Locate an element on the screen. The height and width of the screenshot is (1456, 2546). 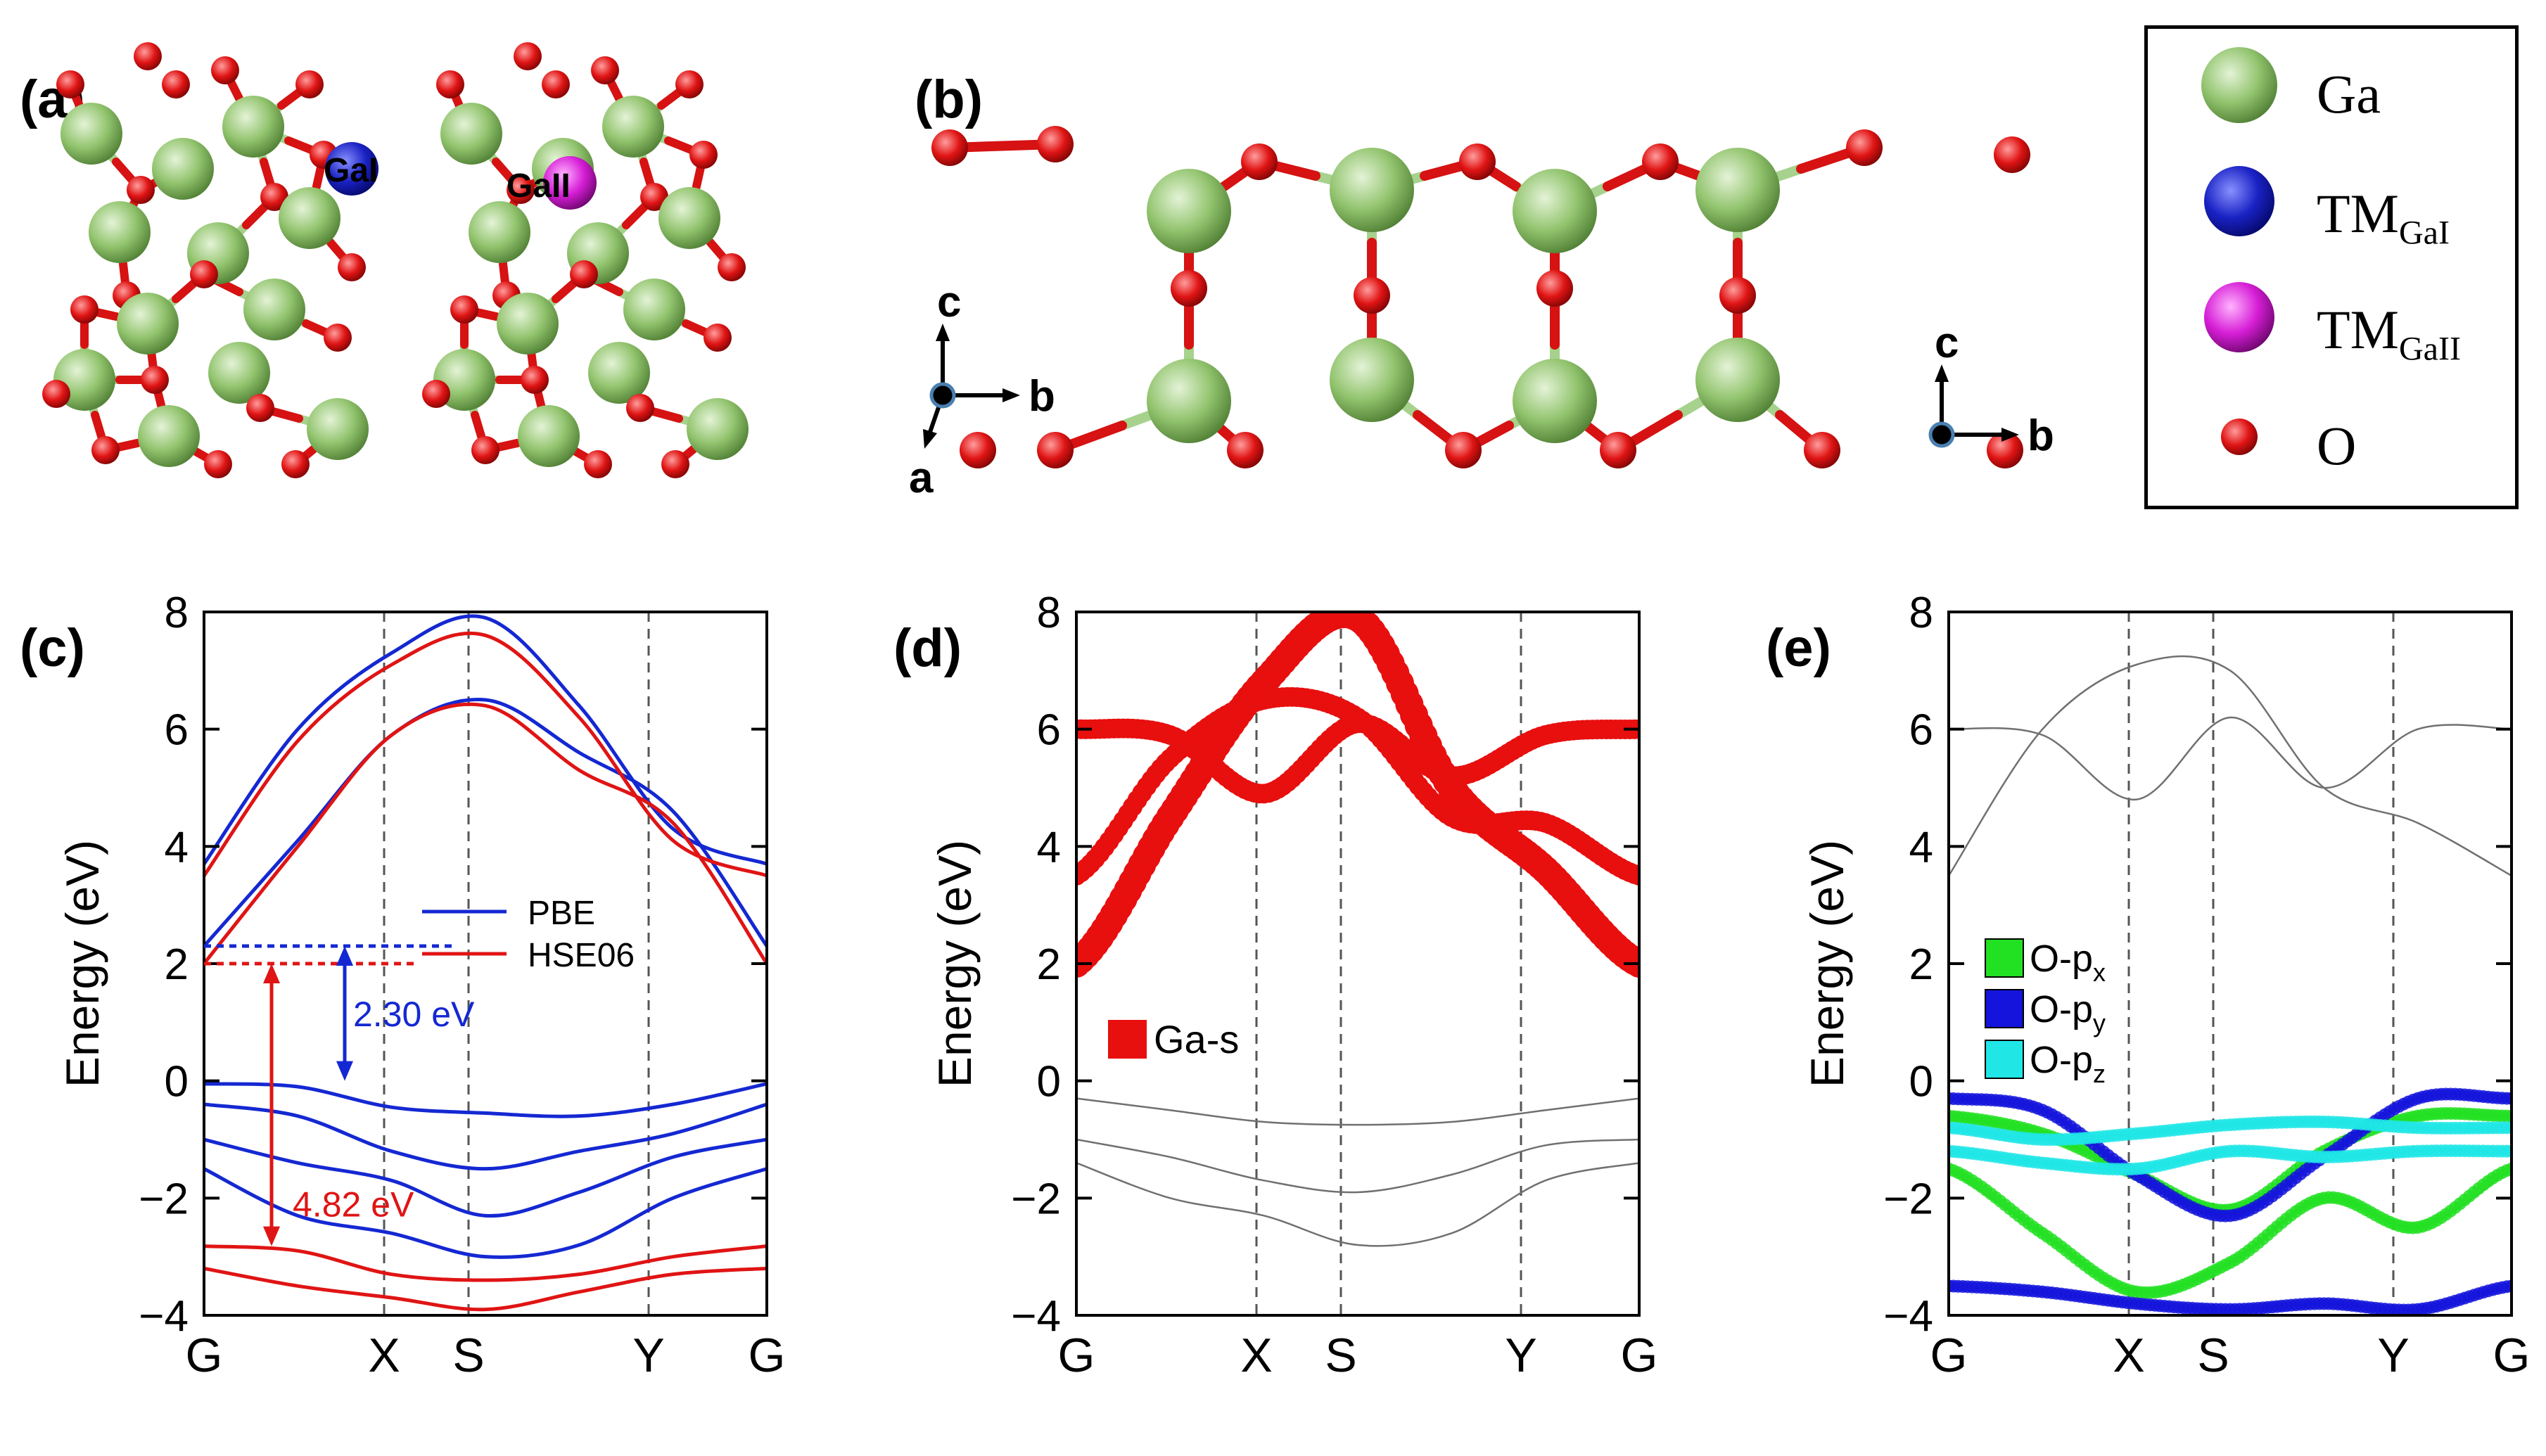
projected-band-ga-s is located at coordinates (1357, 758).